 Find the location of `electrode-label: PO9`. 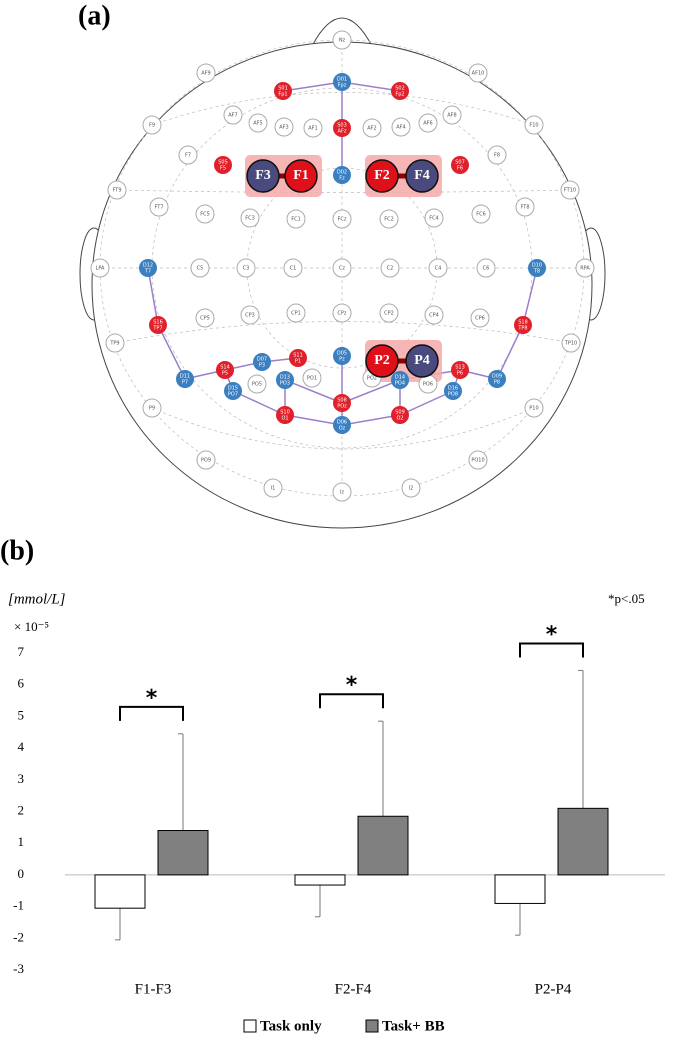

electrode-label: PO9 is located at coordinates (206, 461).